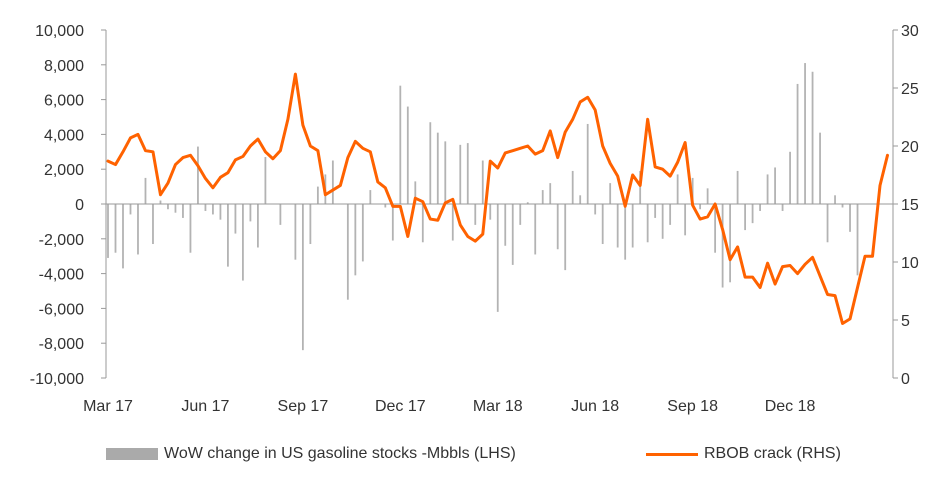 The width and height of the screenshot is (952, 491). Describe the element at coordinates (205, 406) in the screenshot. I see `x-tick-label: Jun 17` at that location.